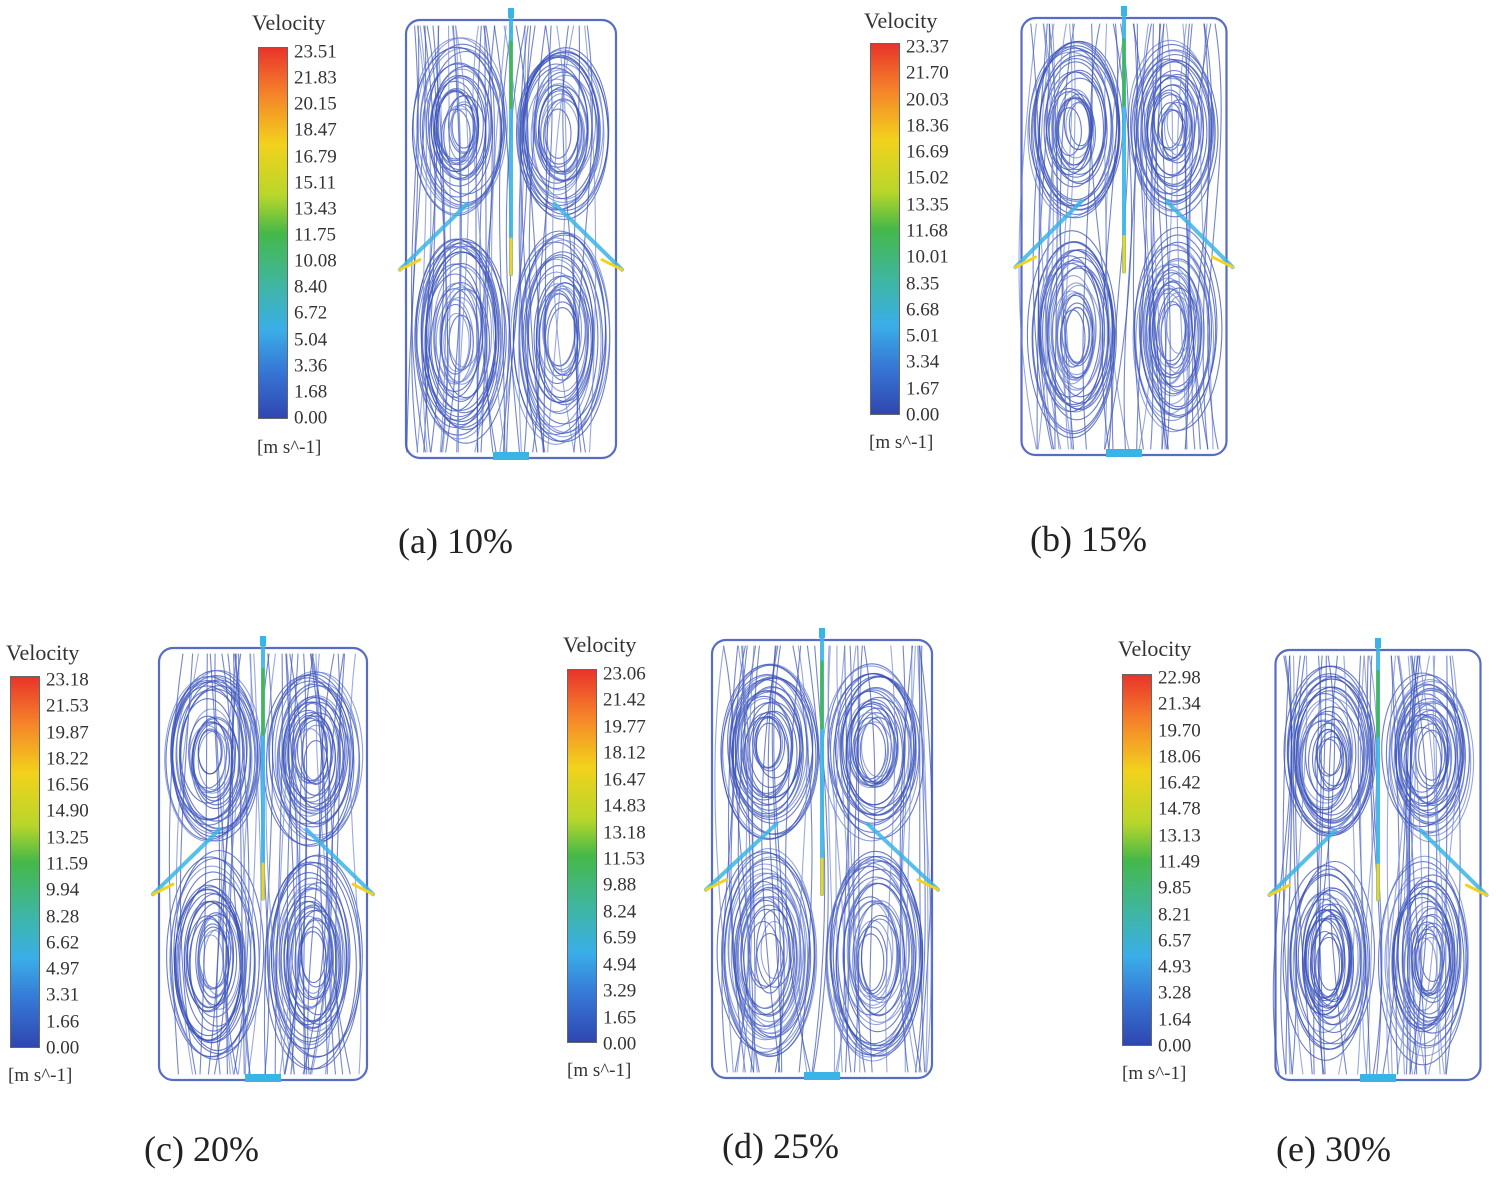  I want to click on tick-label: 6.57, so click(1175, 941).